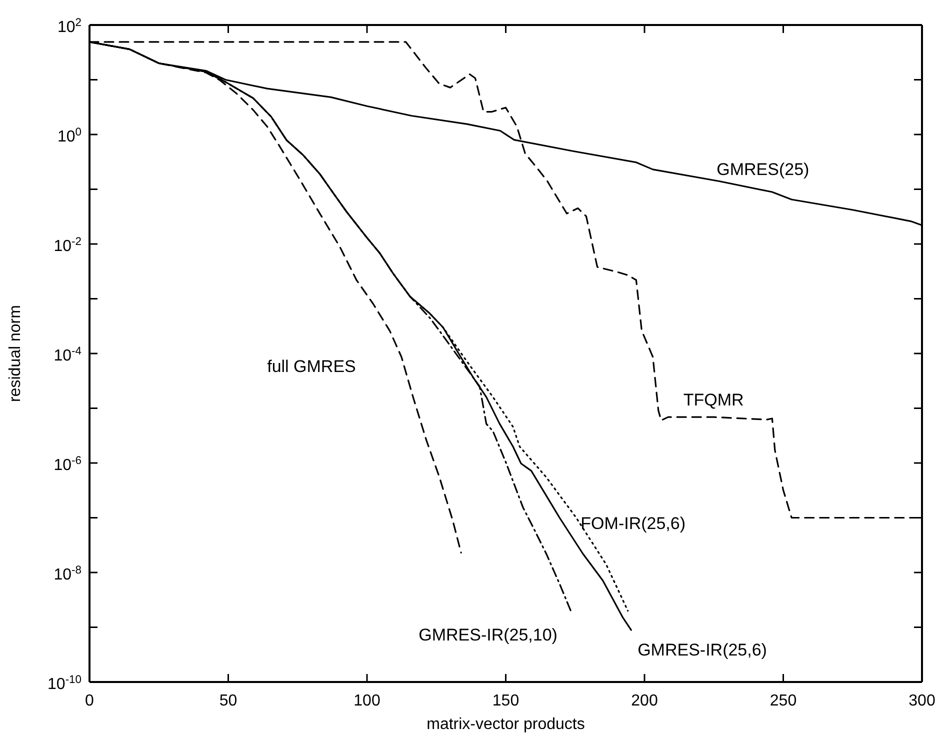 The height and width of the screenshot is (736, 941). I want to click on series-label: FOM-IR(25,6), so click(633, 524).